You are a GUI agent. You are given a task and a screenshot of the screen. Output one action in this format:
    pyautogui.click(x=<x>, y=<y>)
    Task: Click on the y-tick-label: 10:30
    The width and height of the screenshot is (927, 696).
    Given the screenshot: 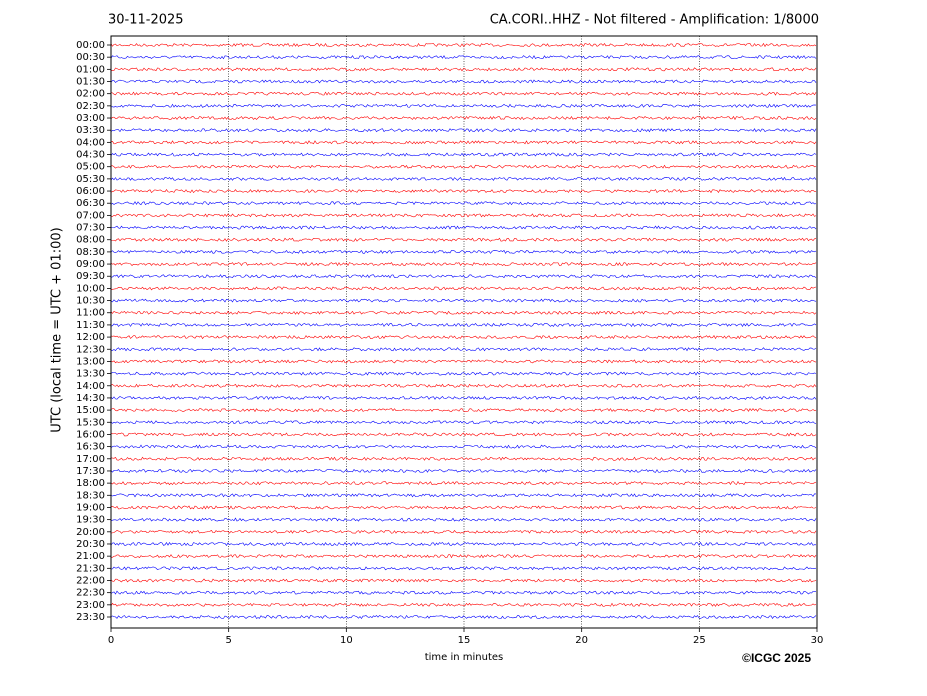 What is the action you would take?
    pyautogui.click(x=90, y=301)
    